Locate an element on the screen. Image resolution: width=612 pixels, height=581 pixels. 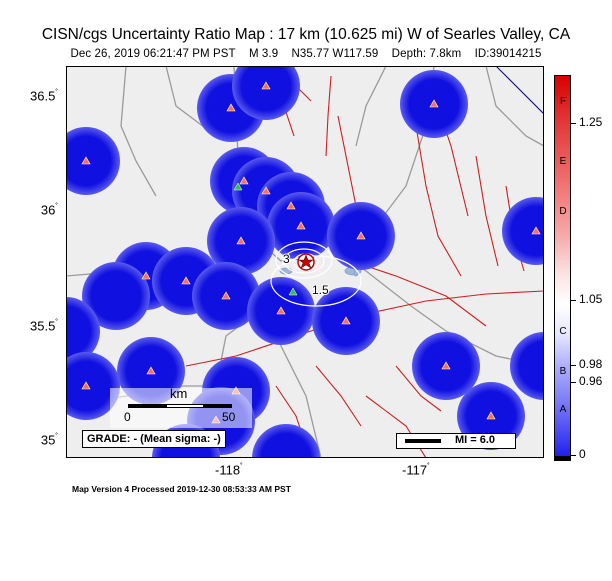
mi-legend: MI = 6.0 is located at coordinates (456, 441).